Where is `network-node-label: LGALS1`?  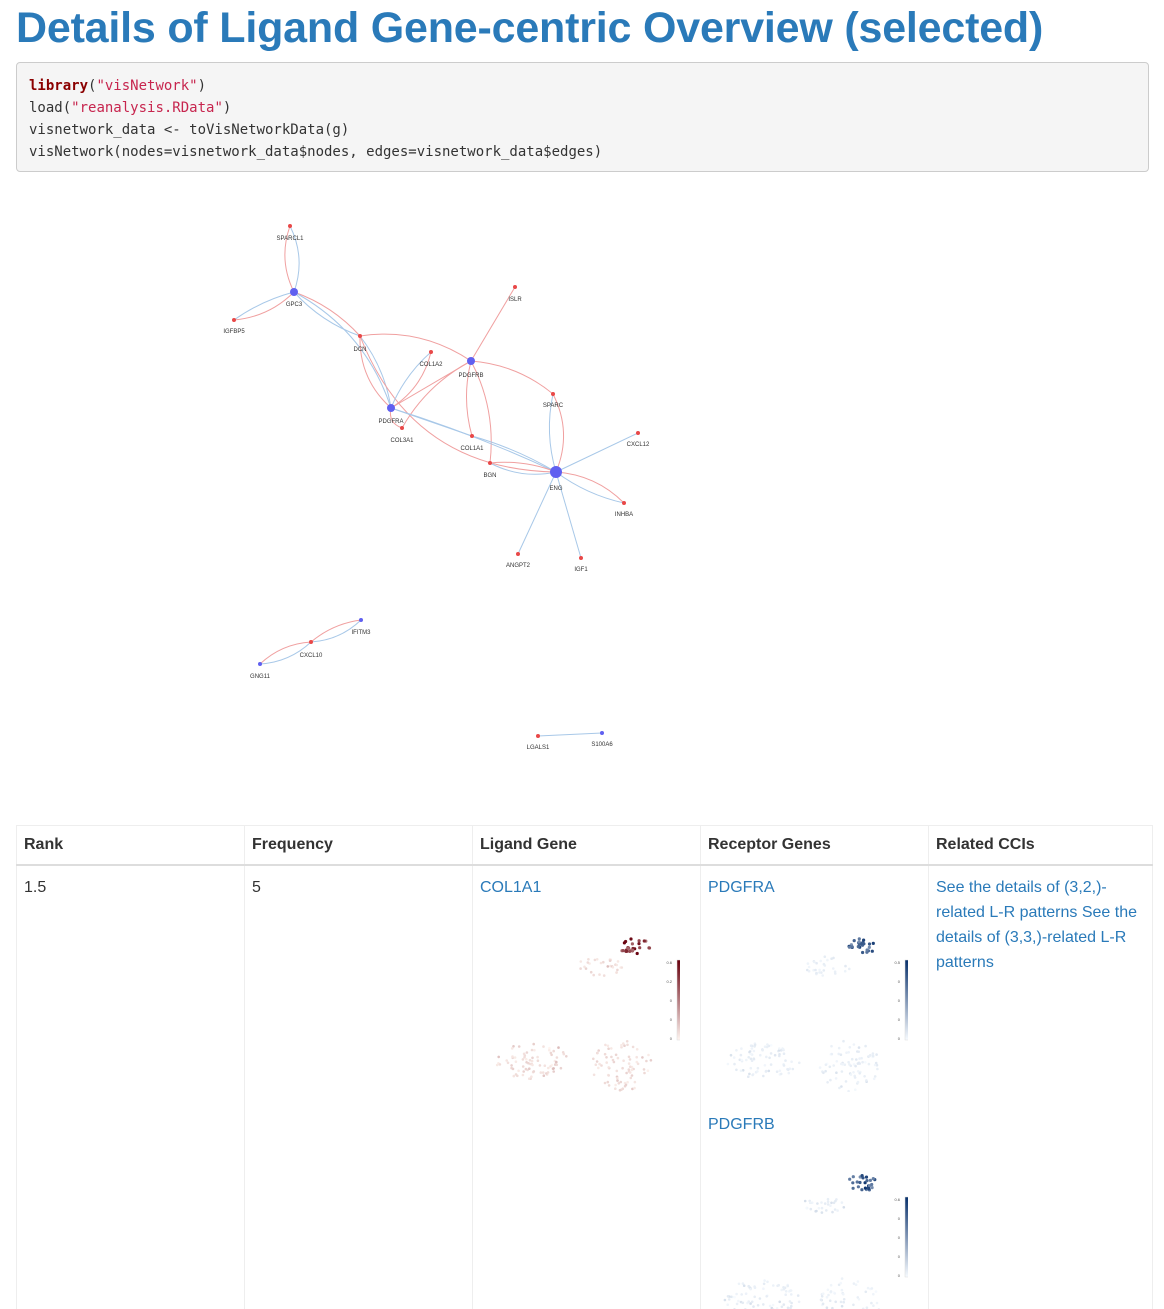 network-node-label: LGALS1 is located at coordinates (538, 748).